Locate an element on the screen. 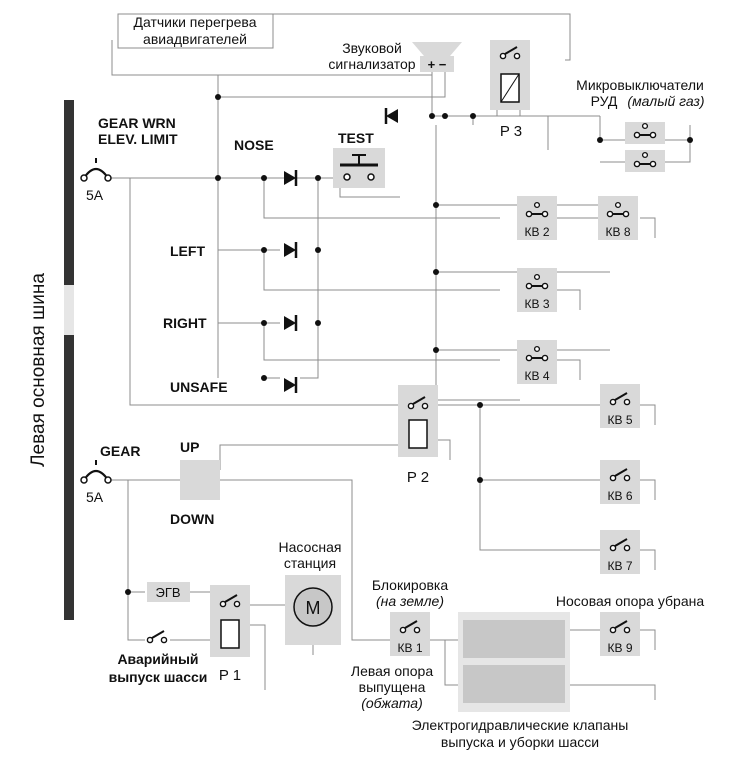 This screenshot has height=761, width=731. breaker-gear-rating: 5A is located at coordinates (95, 497).